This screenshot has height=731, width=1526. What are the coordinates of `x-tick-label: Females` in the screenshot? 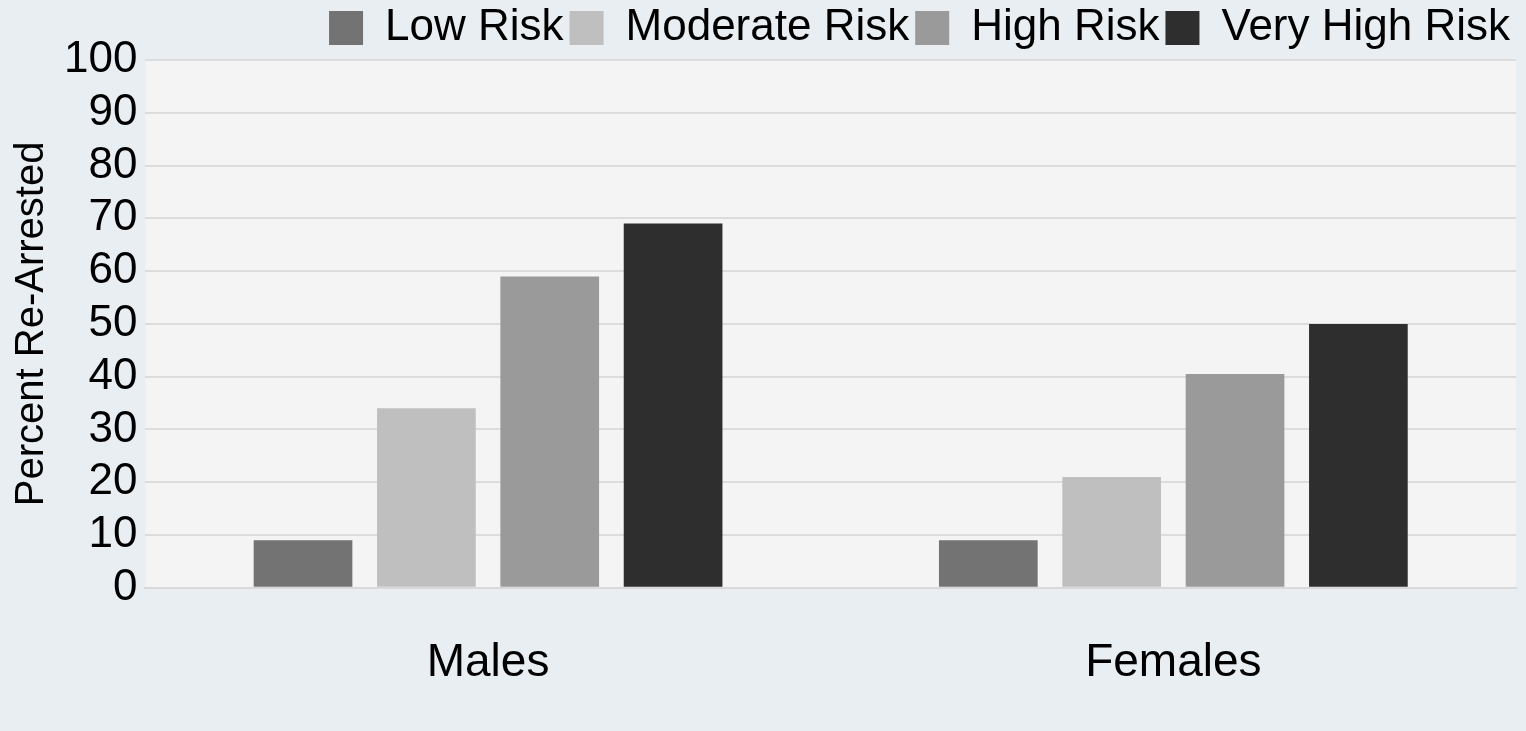 It's located at (1173, 660).